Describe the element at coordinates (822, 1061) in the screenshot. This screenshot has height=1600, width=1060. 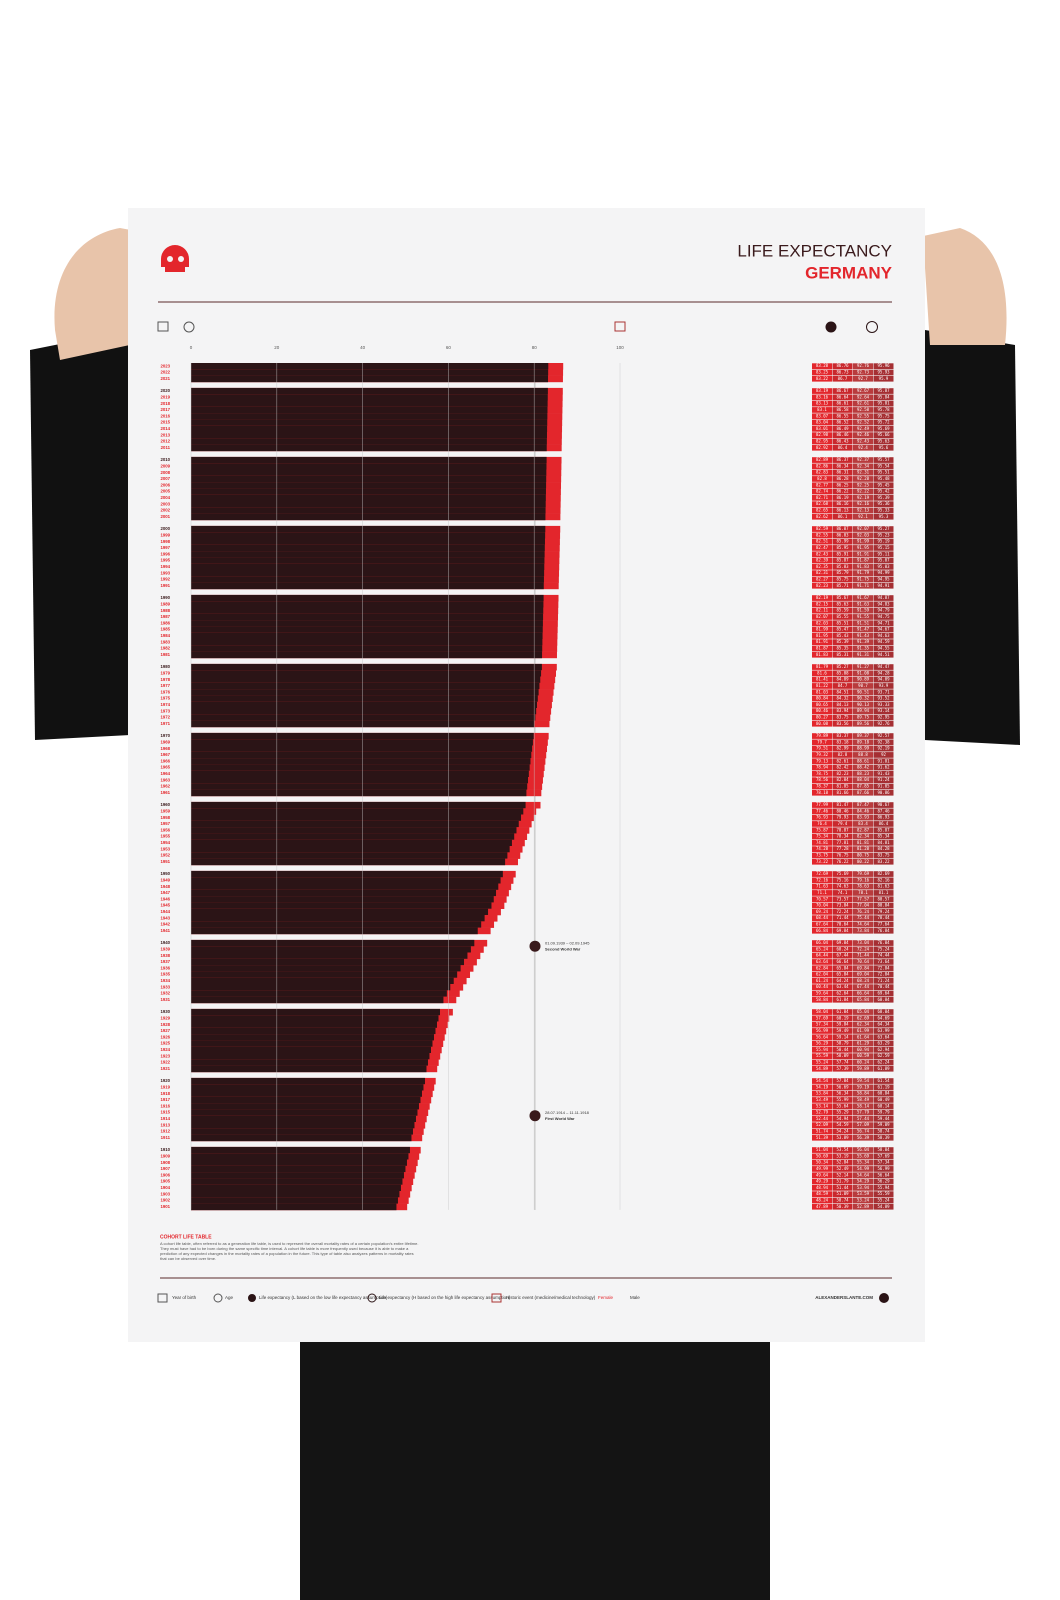
I see `cell-value: 55.24` at that location.